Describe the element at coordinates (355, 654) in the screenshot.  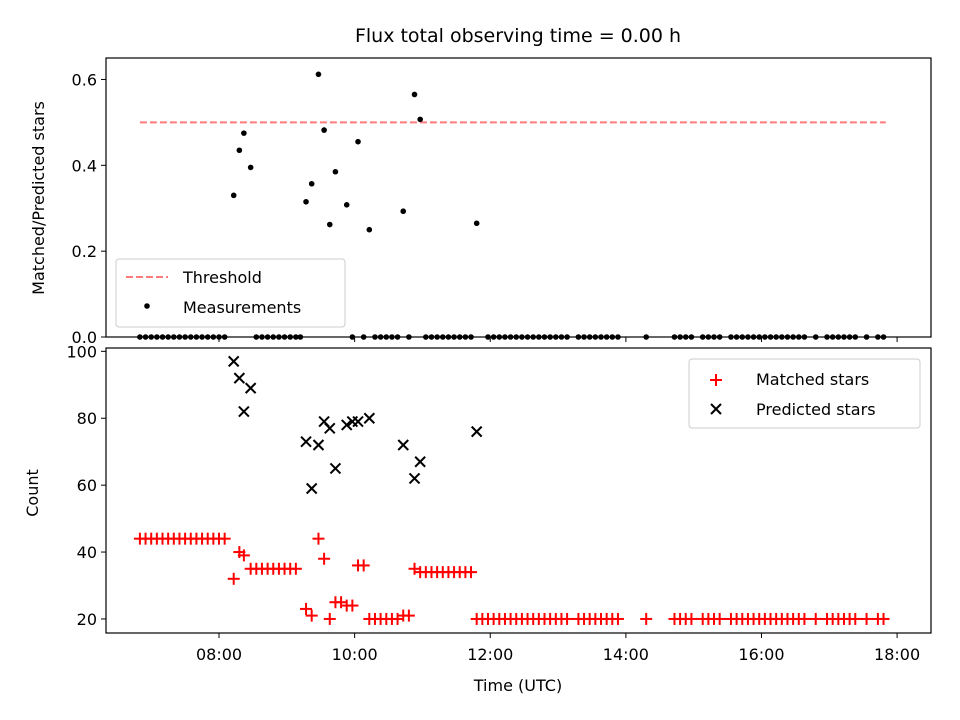
I see `bottom-x-tick-label: 10:00` at that location.